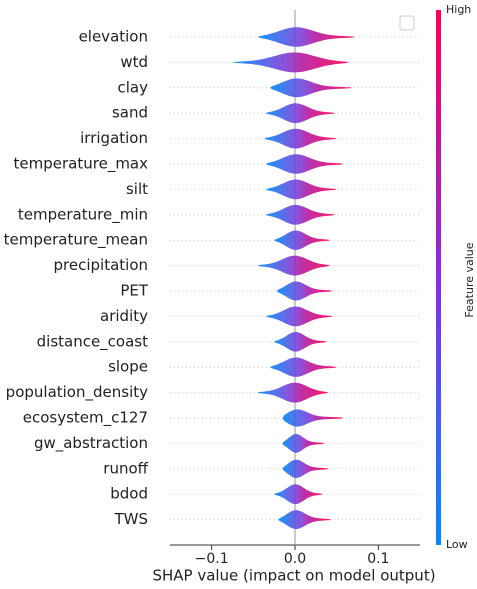  Describe the element at coordinates (130, 519) in the screenshot. I see `y-tick-label: TWS` at that location.